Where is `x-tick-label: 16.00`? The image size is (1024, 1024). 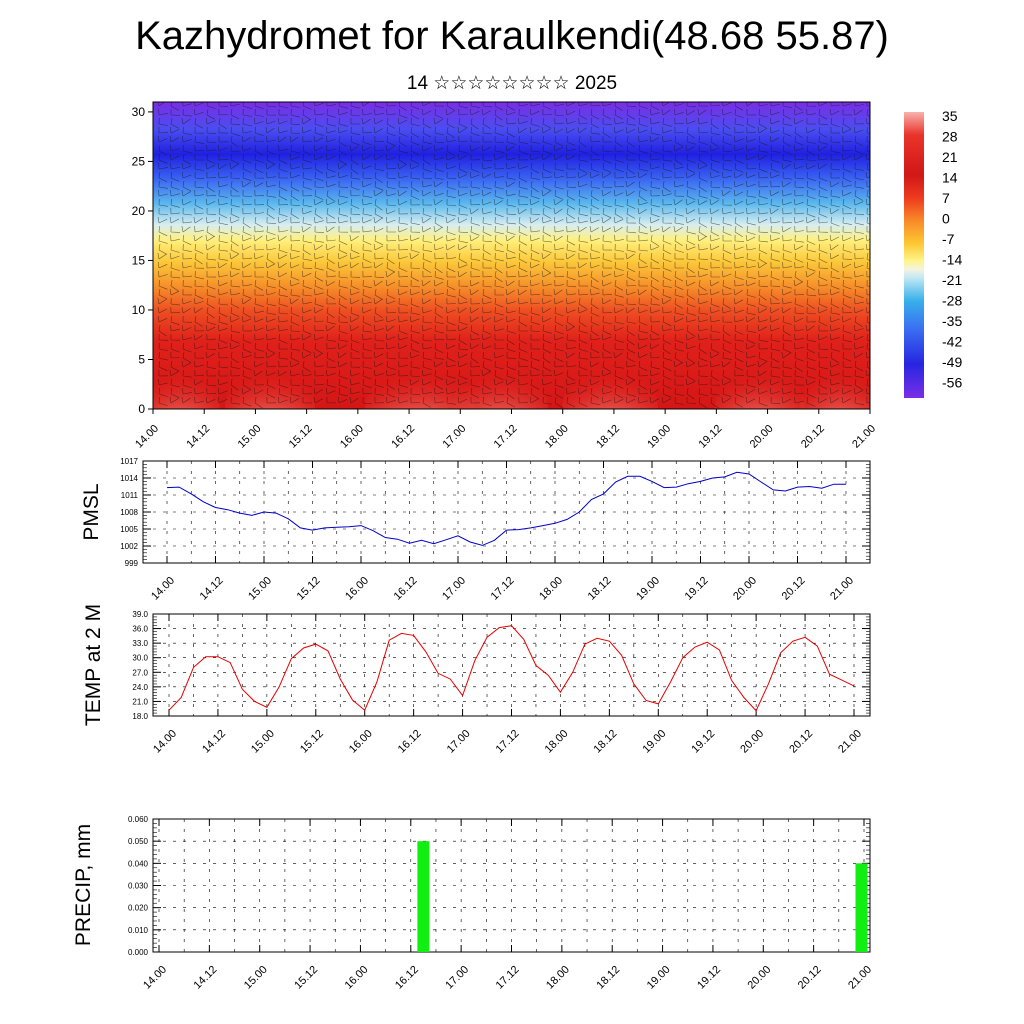
x-tick-label: 16.00 is located at coordinates (357, 978).